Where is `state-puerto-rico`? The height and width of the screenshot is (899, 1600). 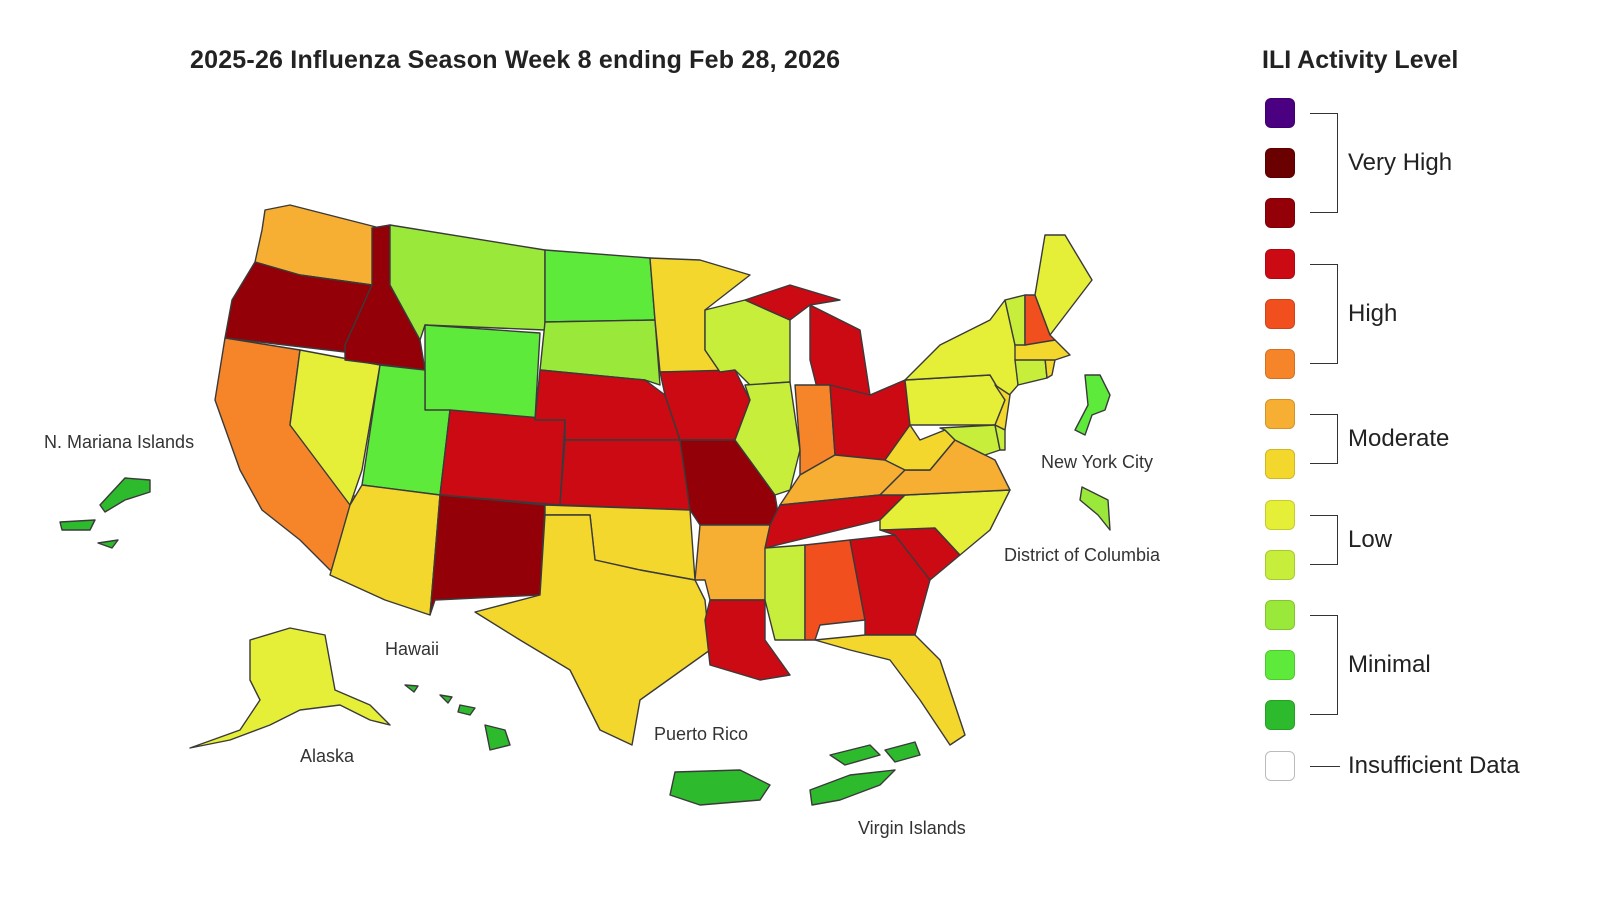
state-puerto-rico is located at coordinates (720, 787).